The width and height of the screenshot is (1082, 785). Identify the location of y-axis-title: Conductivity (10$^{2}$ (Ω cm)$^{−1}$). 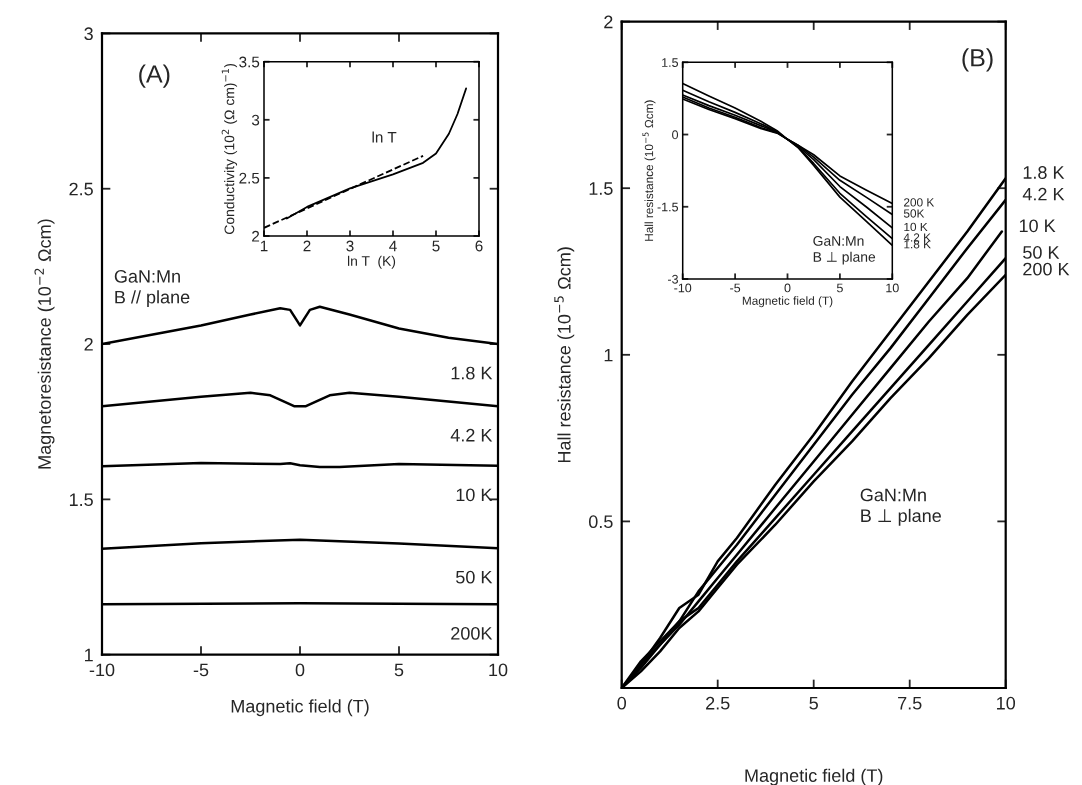
(229, 148).